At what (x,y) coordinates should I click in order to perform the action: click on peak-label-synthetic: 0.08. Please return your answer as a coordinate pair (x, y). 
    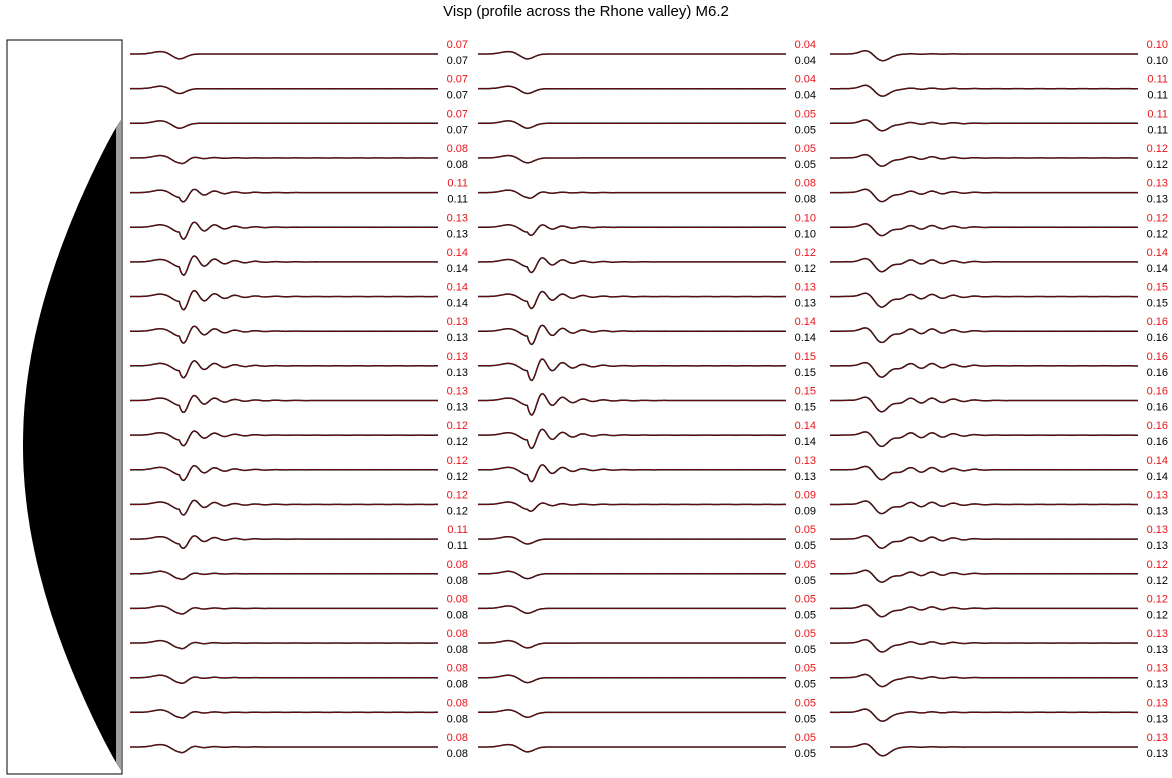
    Looking at the image, I should click on (457, 599).